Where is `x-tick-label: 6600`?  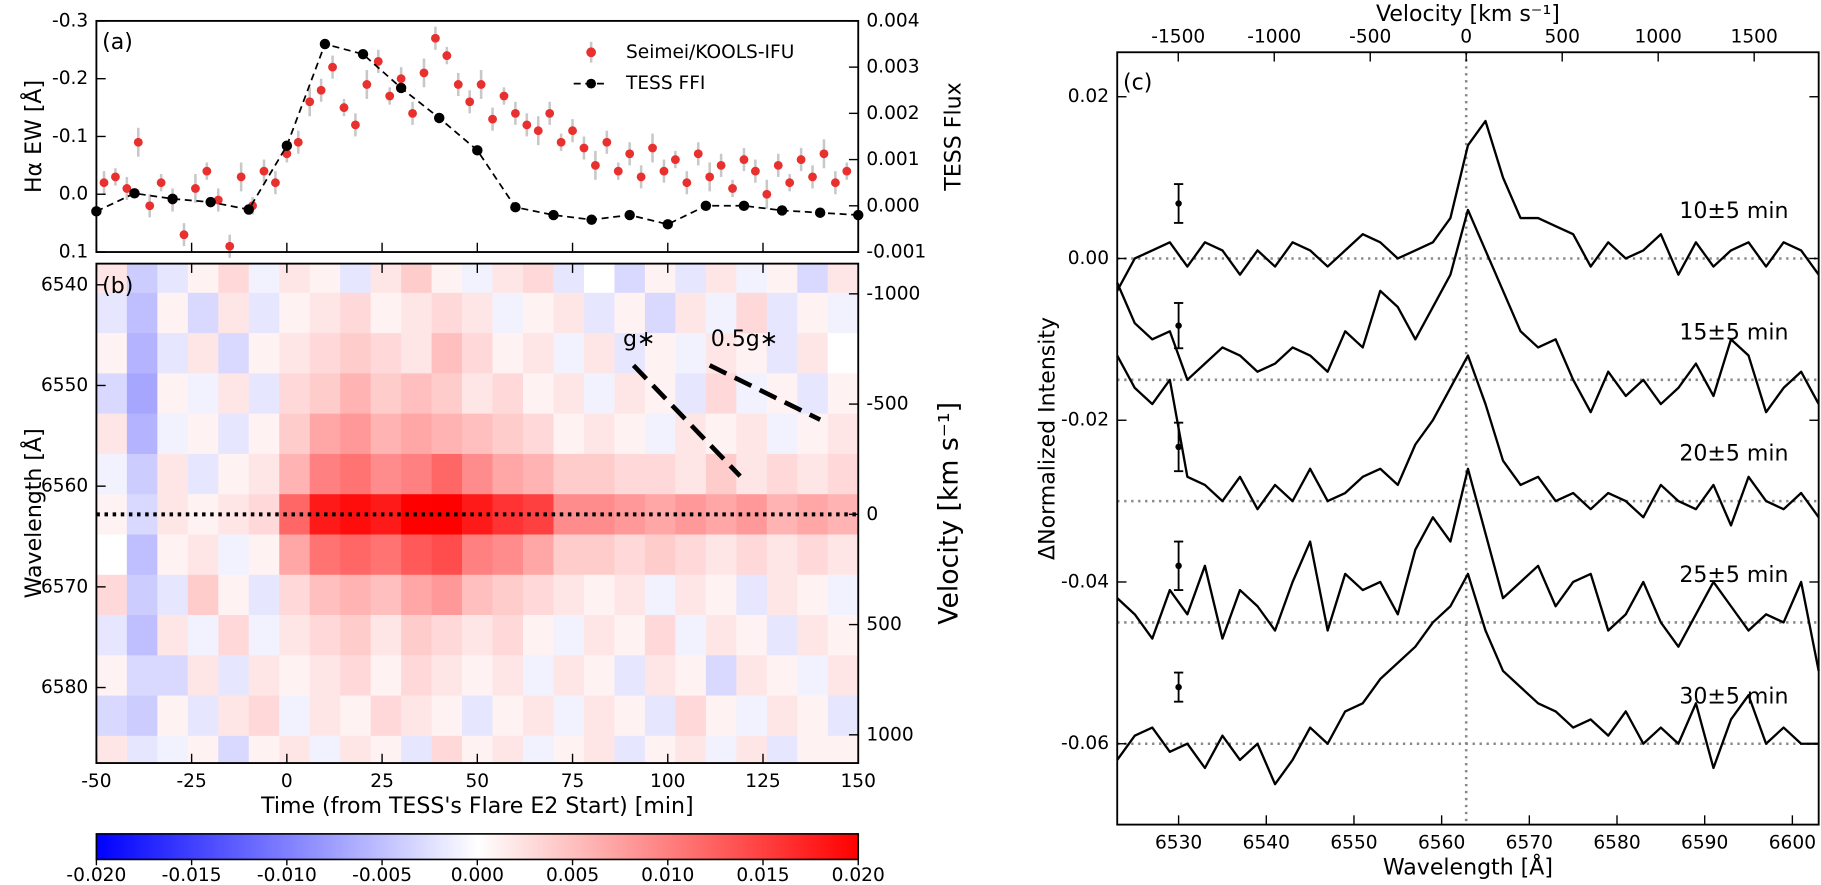 x-tick-label: 6600 is located at coordinates (1792, 843).